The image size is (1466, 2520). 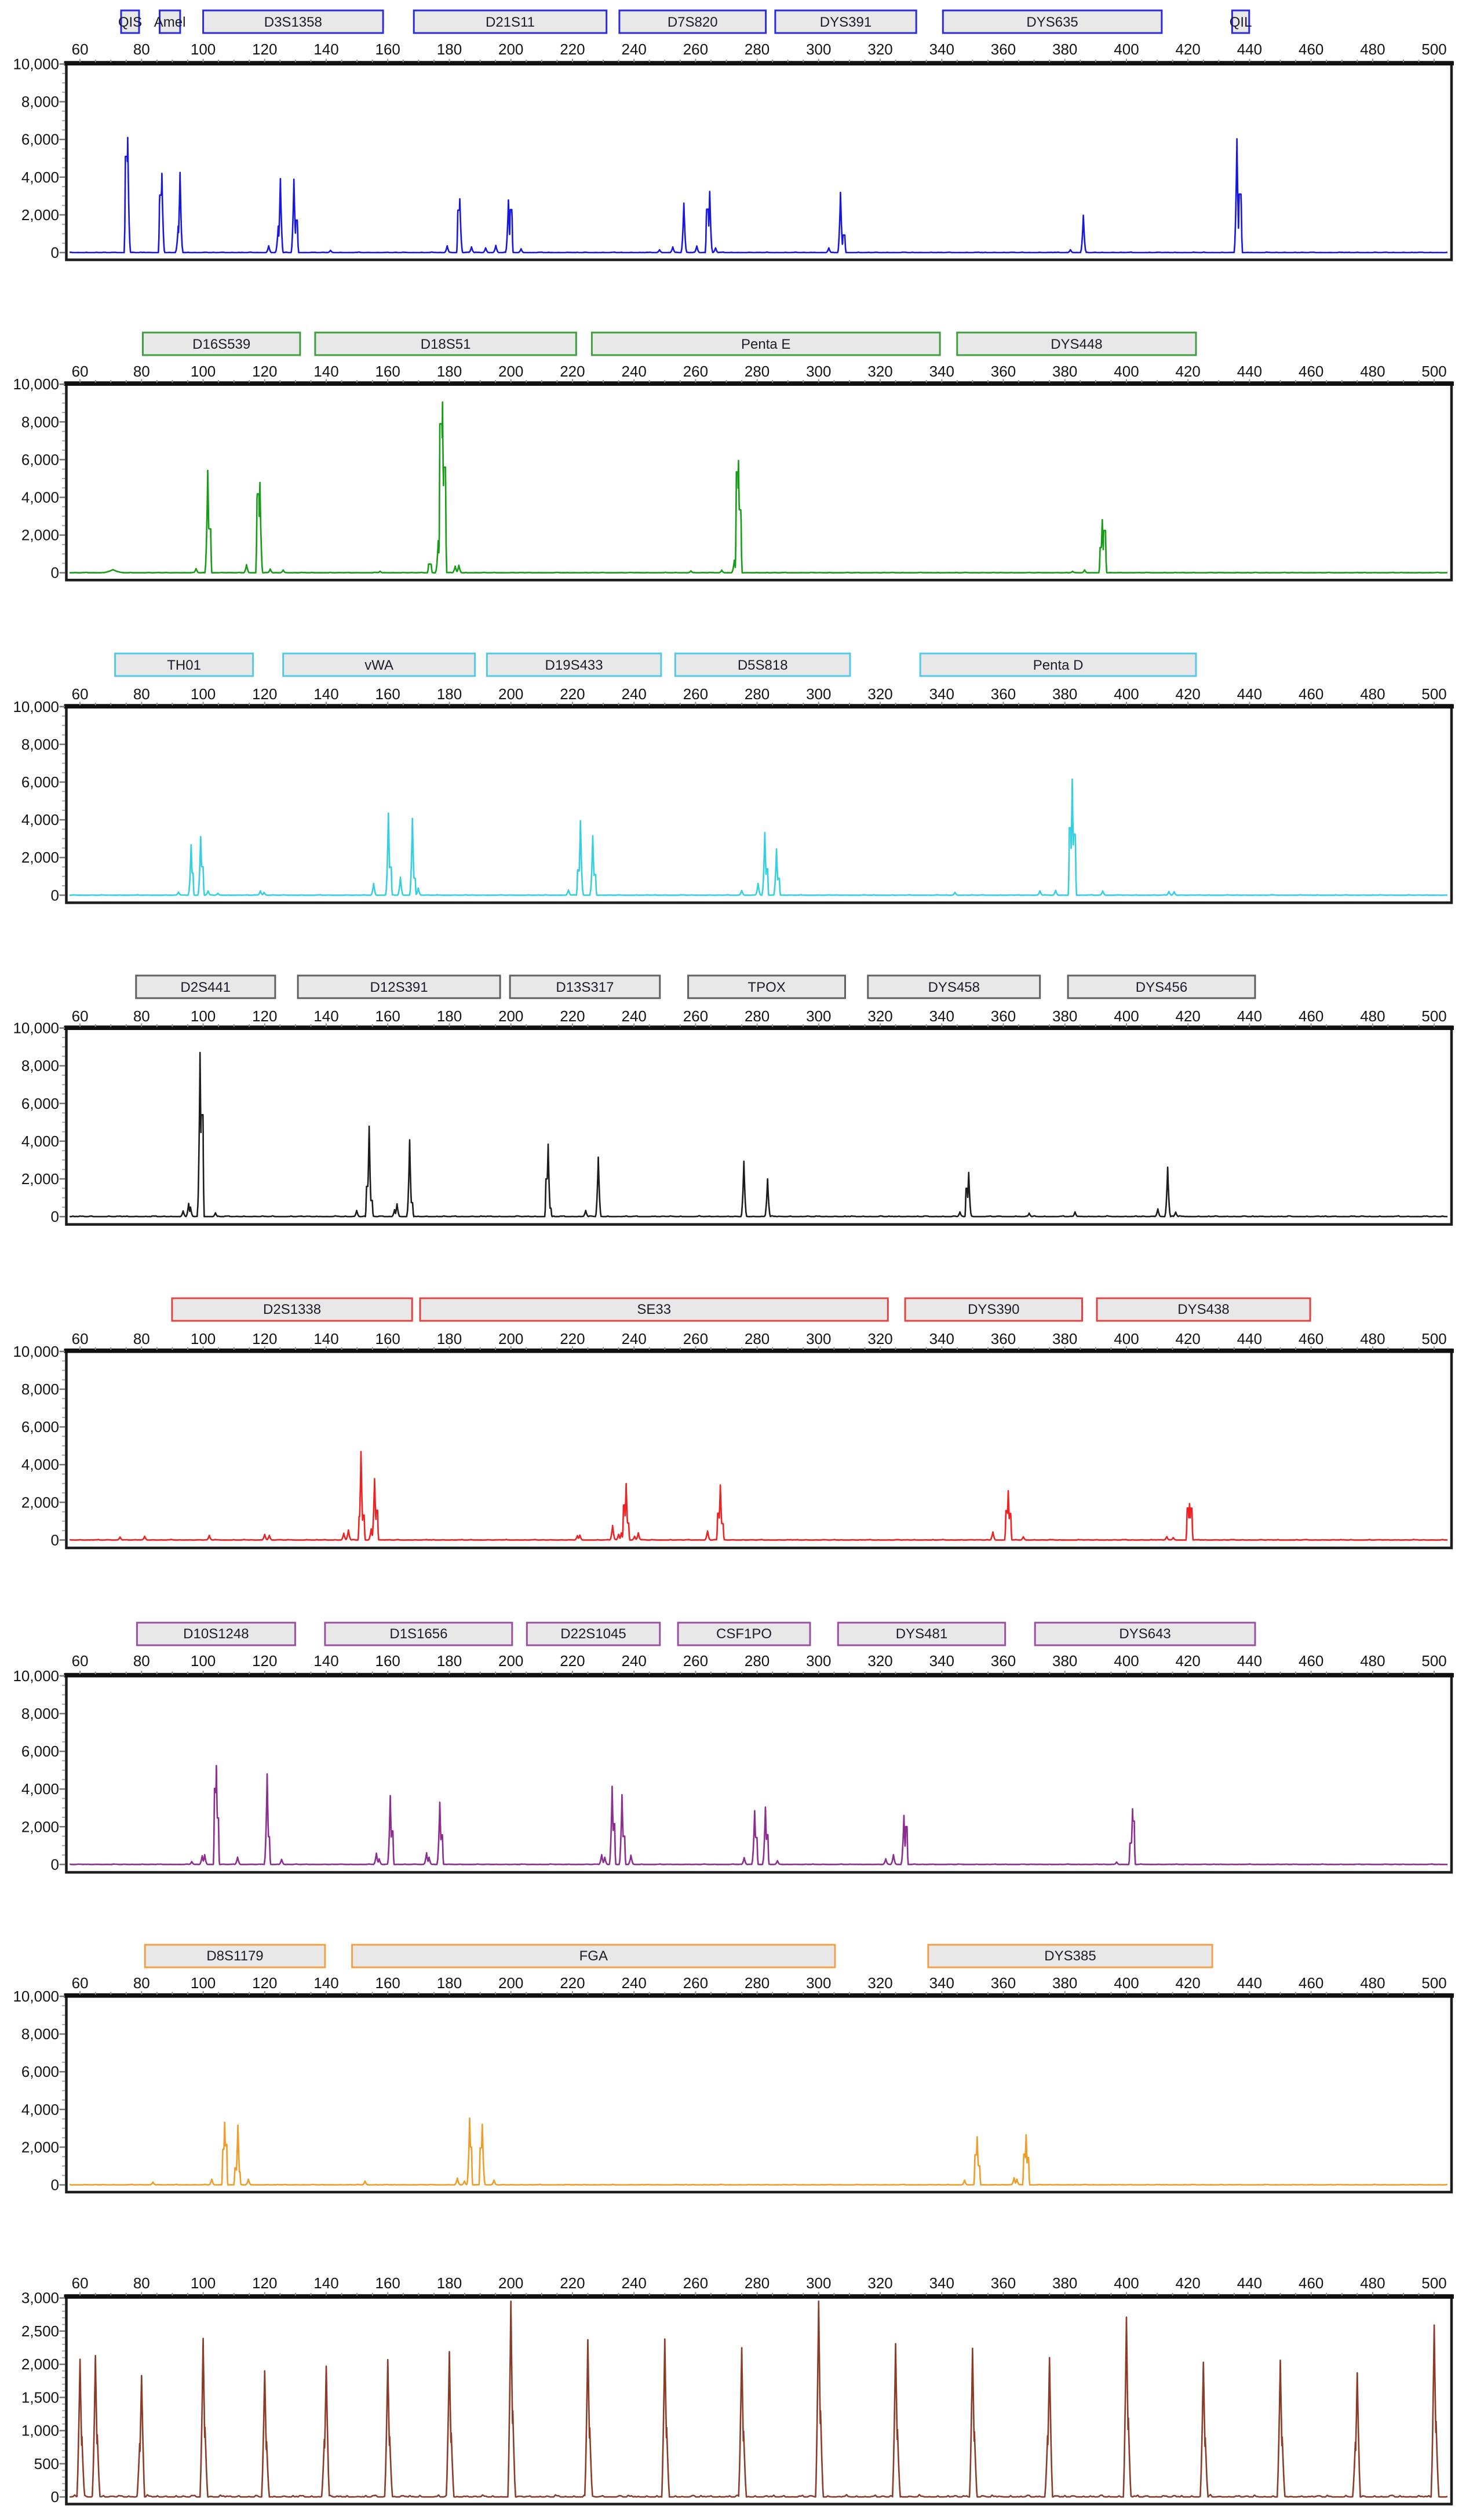 I want to click on svg-text: D3S1358, so click(x=293, y=22).